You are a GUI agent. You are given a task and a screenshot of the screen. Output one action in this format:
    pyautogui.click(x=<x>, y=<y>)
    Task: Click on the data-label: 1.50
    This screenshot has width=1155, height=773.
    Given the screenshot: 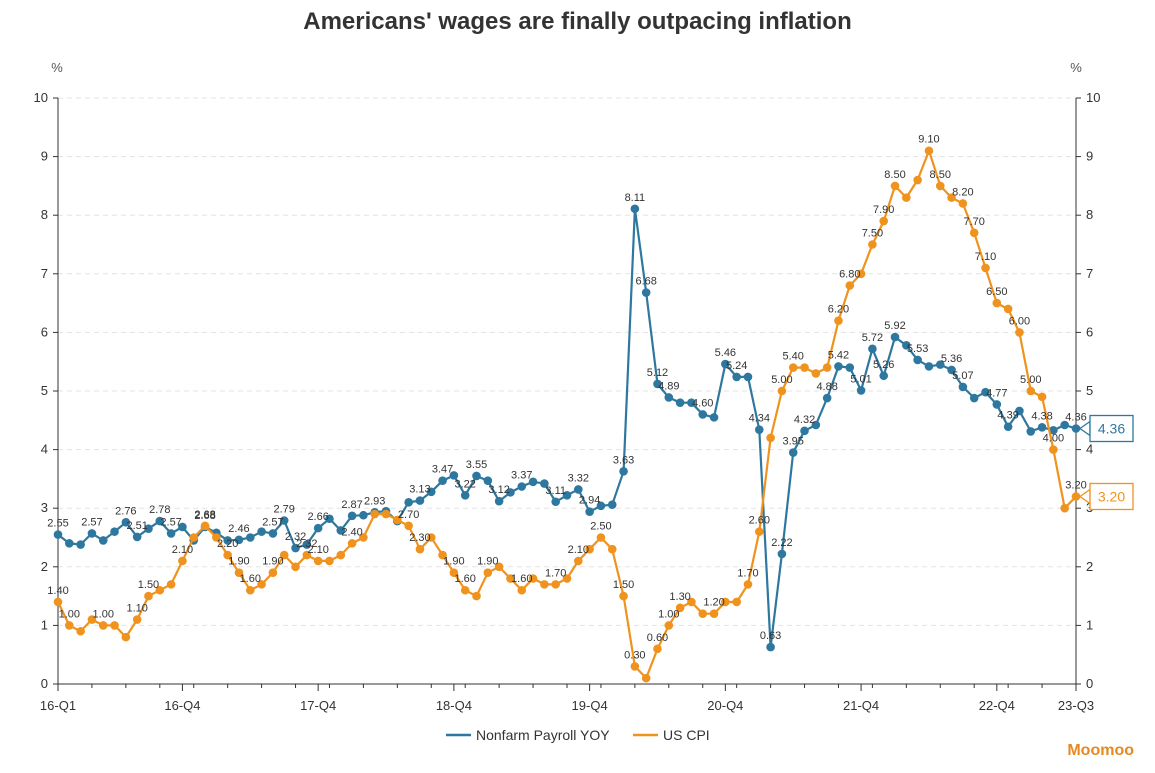 What is the action you would take?
    pyautogui.click(x=148, y=585)
    